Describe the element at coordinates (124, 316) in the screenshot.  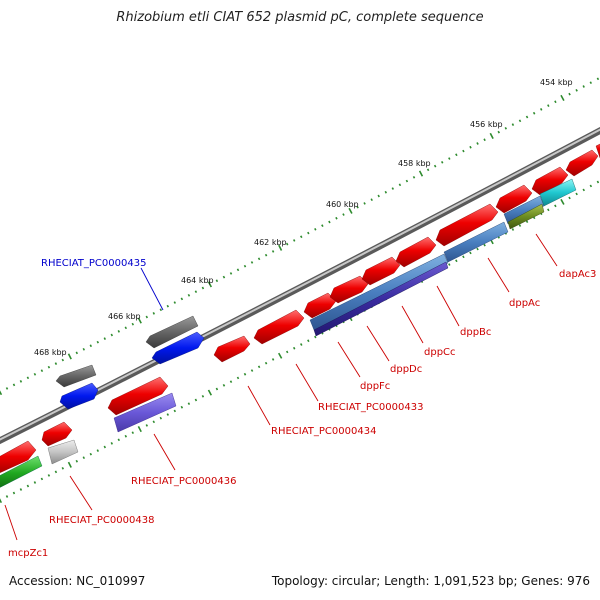
I see `scale-label-466: 466 kbp` at that location.